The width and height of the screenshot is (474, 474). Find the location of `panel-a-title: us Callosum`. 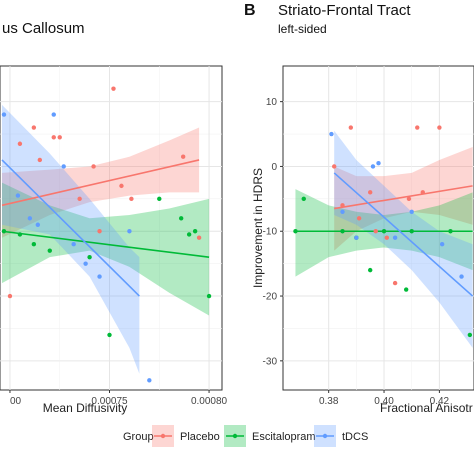

panel-a-title: us Callosum is located at coordinates (43, 28).